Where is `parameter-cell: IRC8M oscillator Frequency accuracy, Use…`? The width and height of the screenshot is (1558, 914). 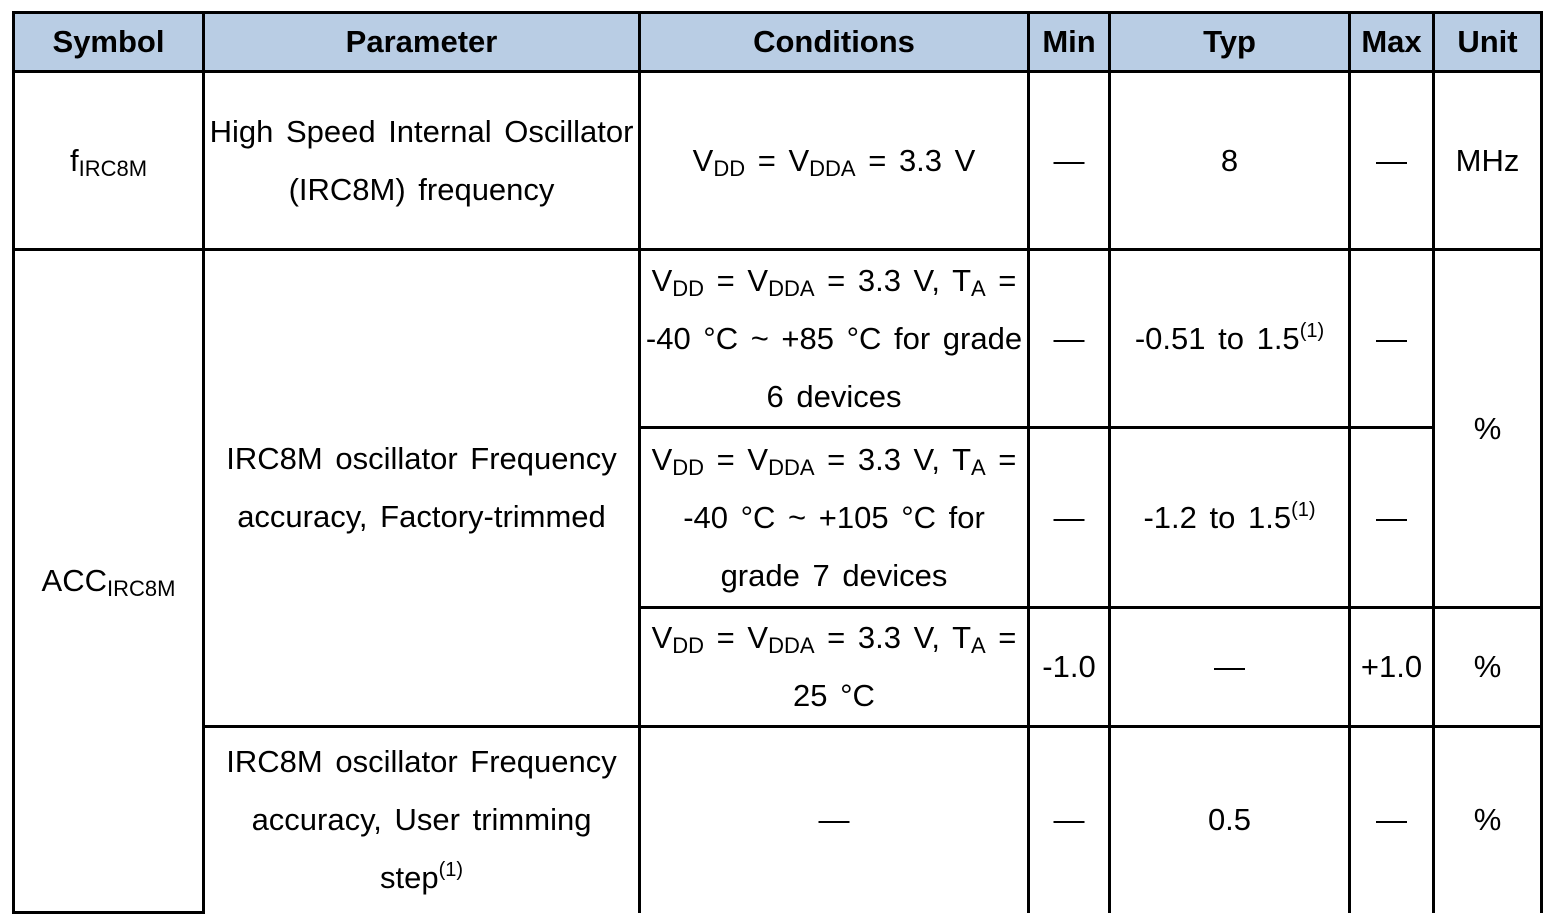
parameter-cell: IRC8M oscillator Frequency accuracy, Use… is located at coordinates (421, 819).